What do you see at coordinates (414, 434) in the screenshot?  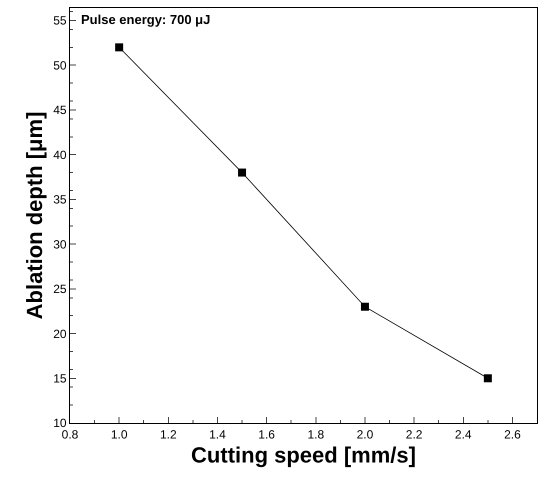 I see `x-tick-label: 2.2` at bounding box center [414, 434].